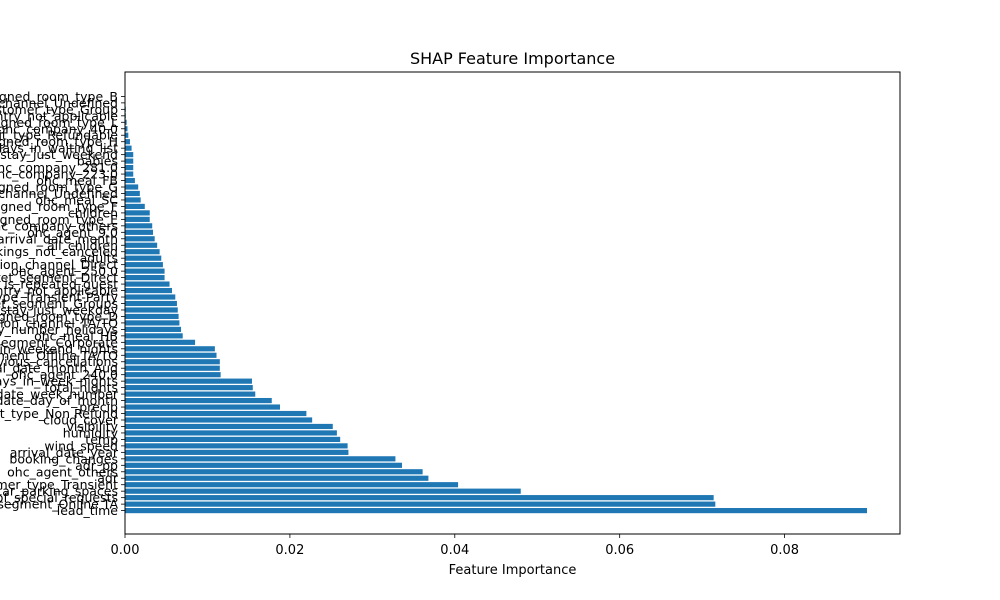 The image size is (1000, 600). What do you see at coordinates (59, 167) in the screenshot?
I see `y-tick-label: ohc_company_281.0` at bounding box center [59, 167].